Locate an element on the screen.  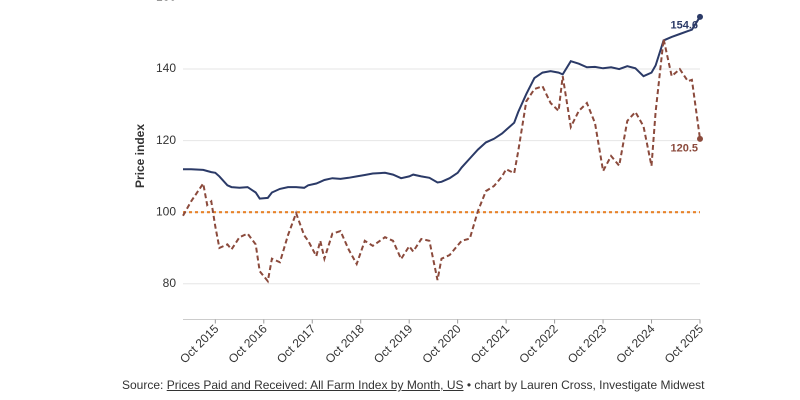
x-tick-label: Oct 2022 is located at coordinates (538, 343).